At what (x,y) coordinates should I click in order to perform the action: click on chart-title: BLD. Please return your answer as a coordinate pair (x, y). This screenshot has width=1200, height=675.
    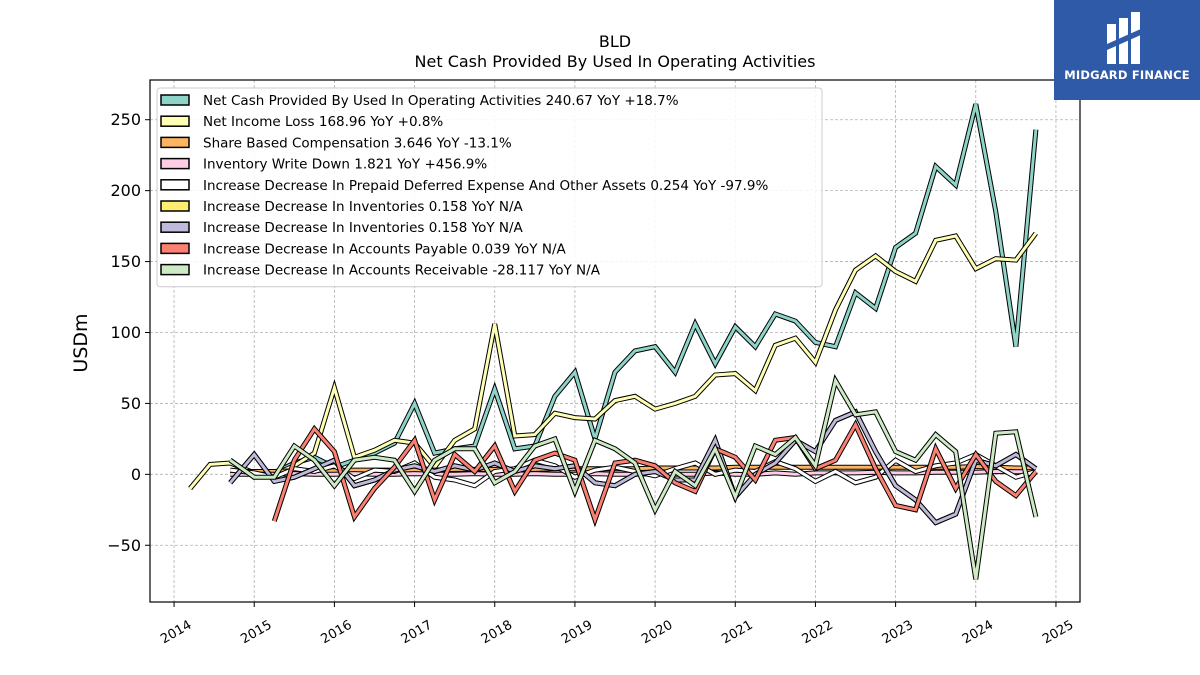
    Looking at the image, I should click on (615, 41).